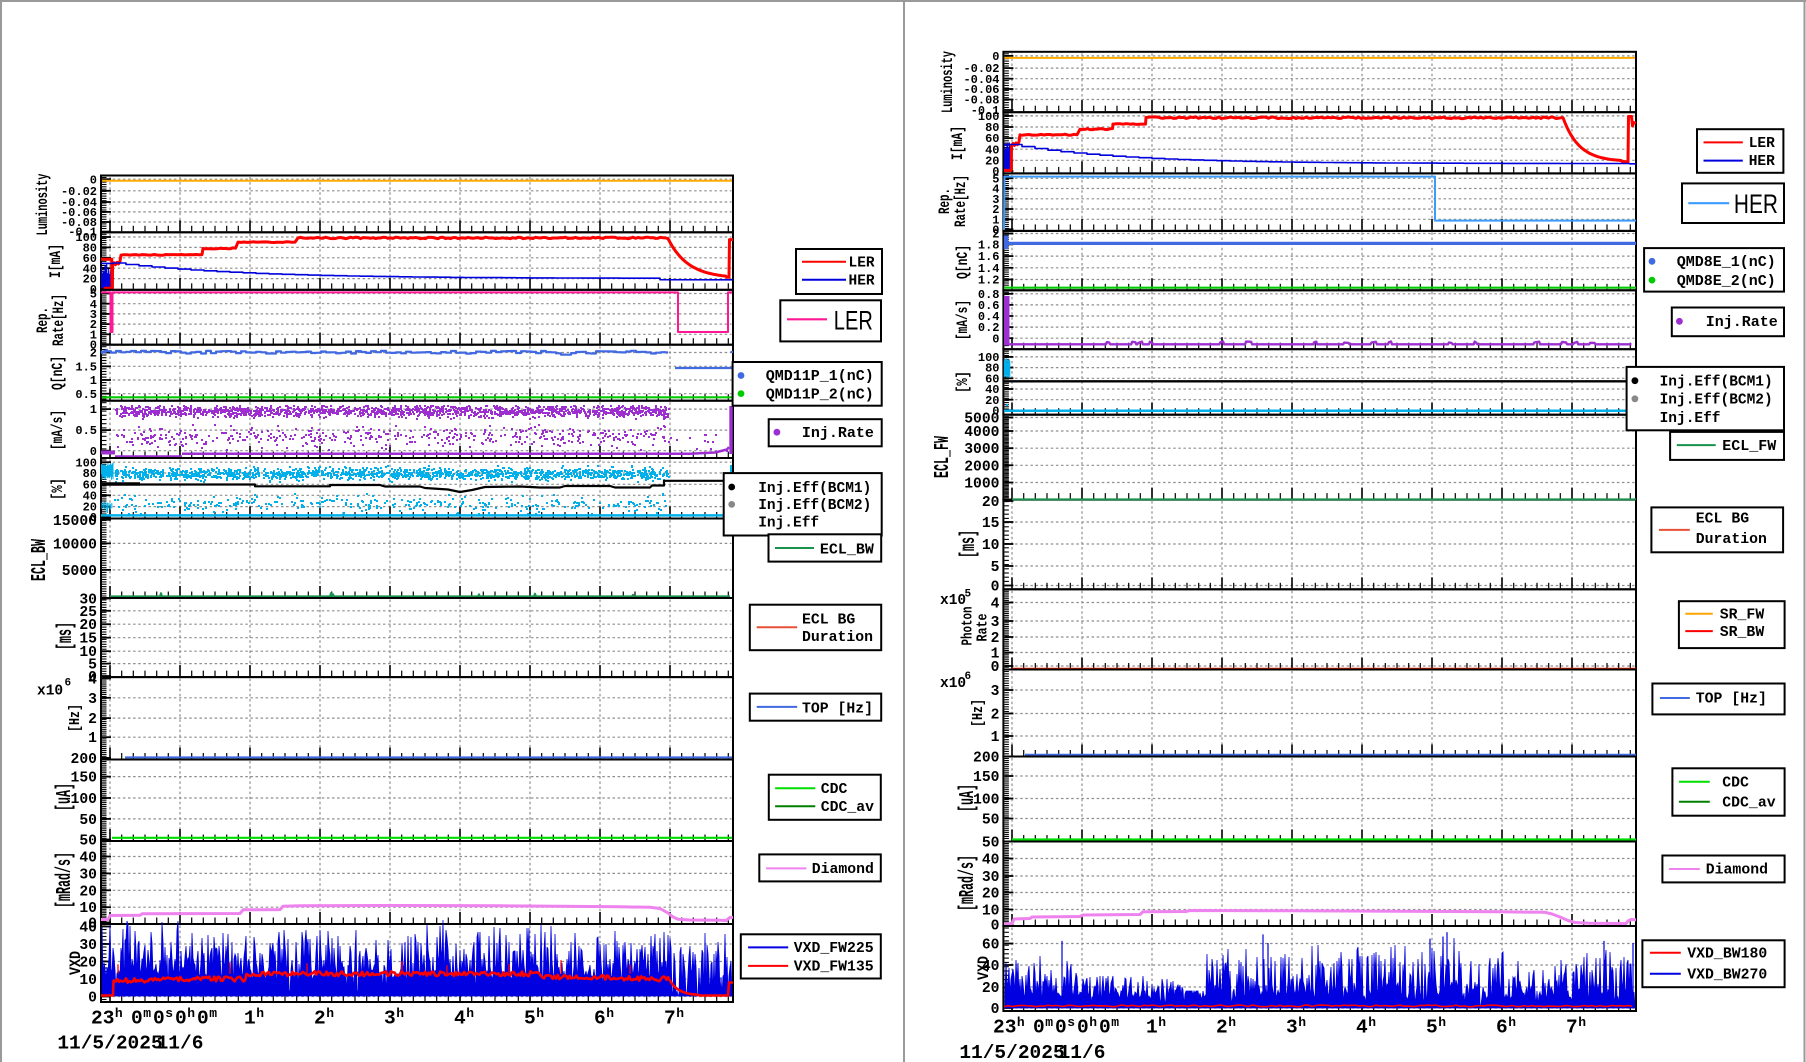 The width and height of the screenshot is (1806, 1062). What do you see at coordinates (837, 638) in the screenshot?
I see `svg-text: Duration` at bounding box center [837, 638].